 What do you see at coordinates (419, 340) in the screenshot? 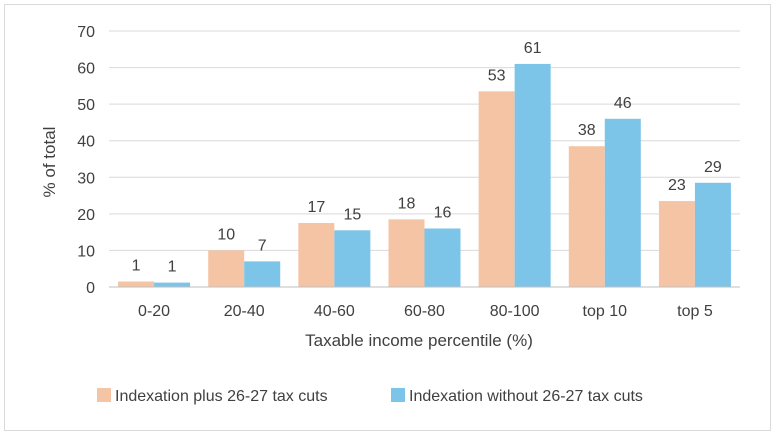
I see `x-axis-title: Taxable income percentile (%)` at bounding box center [419, 340].